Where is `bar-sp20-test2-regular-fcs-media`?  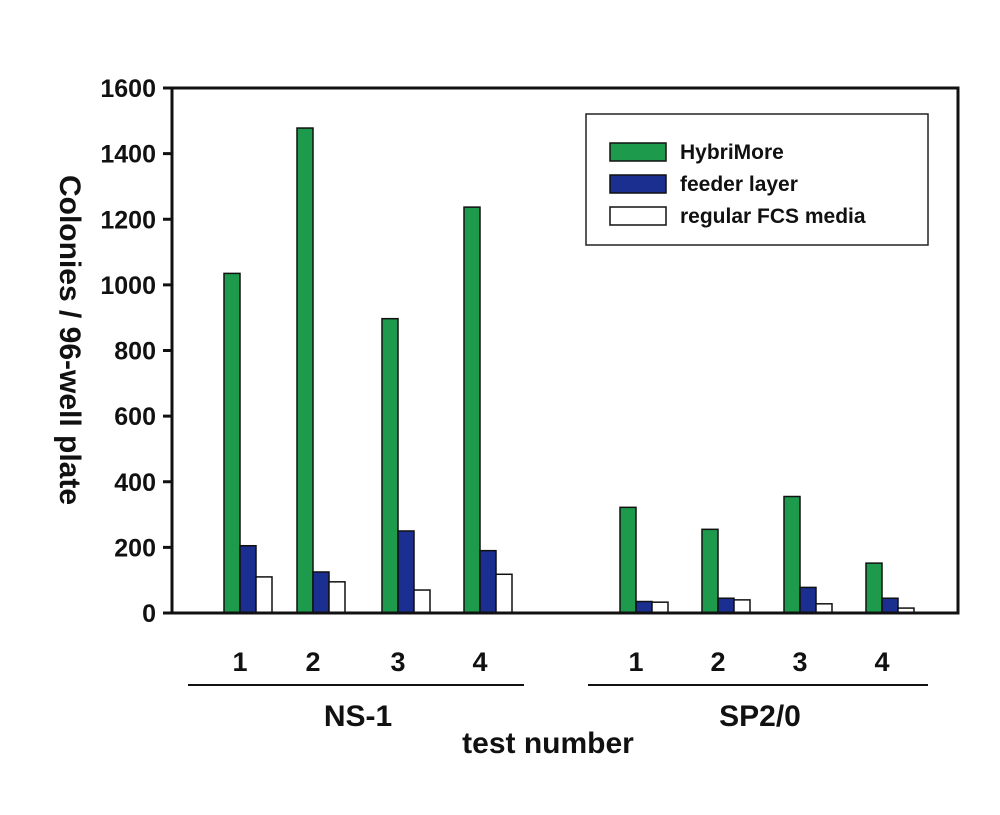
bar-sp20-test2-regular-fcs-media is located at coordinates (742, 606).